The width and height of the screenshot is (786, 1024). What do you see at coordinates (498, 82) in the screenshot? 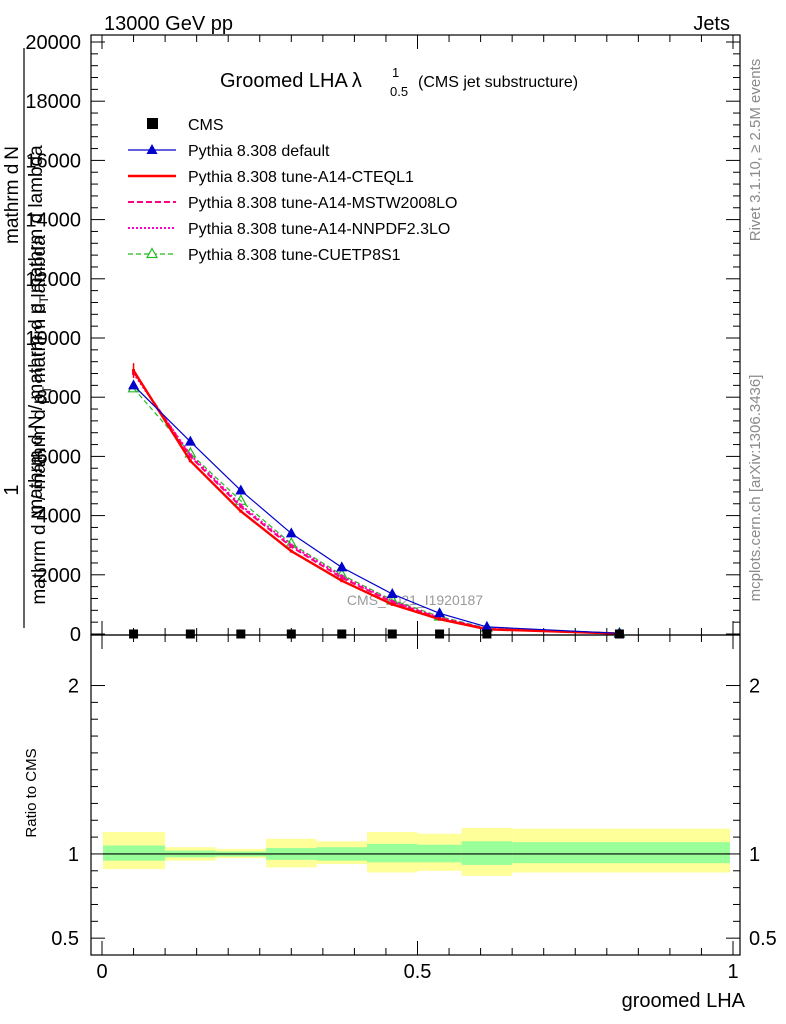
I see `title-tail: (CMS jet substructure)` at bounding box center [498, 82].